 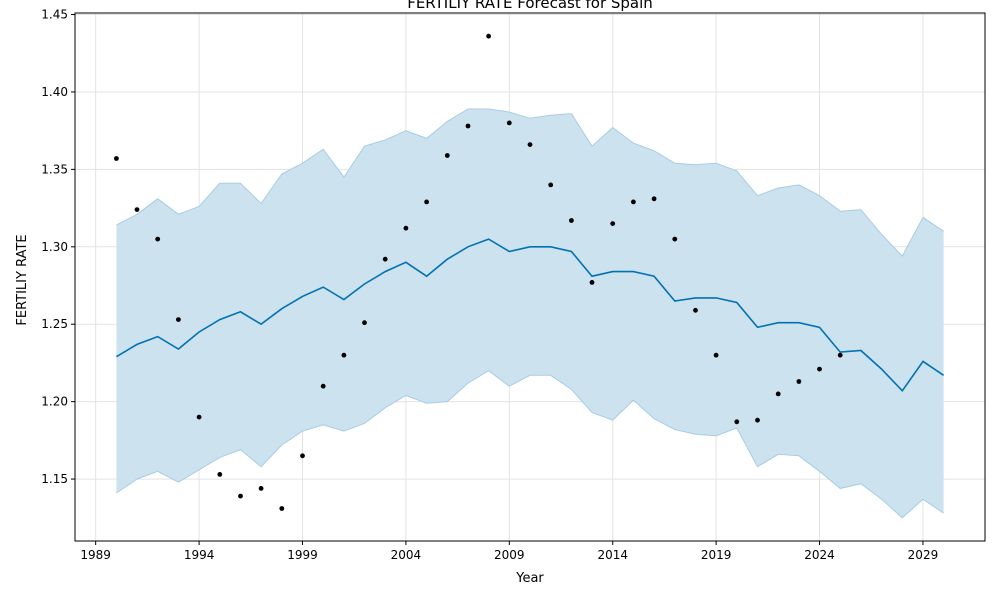 I want to click on x-axis-ticks: 1989 1994 1999 2004 2009 2014 2019 2024 2029, so click(x=509, y=551).